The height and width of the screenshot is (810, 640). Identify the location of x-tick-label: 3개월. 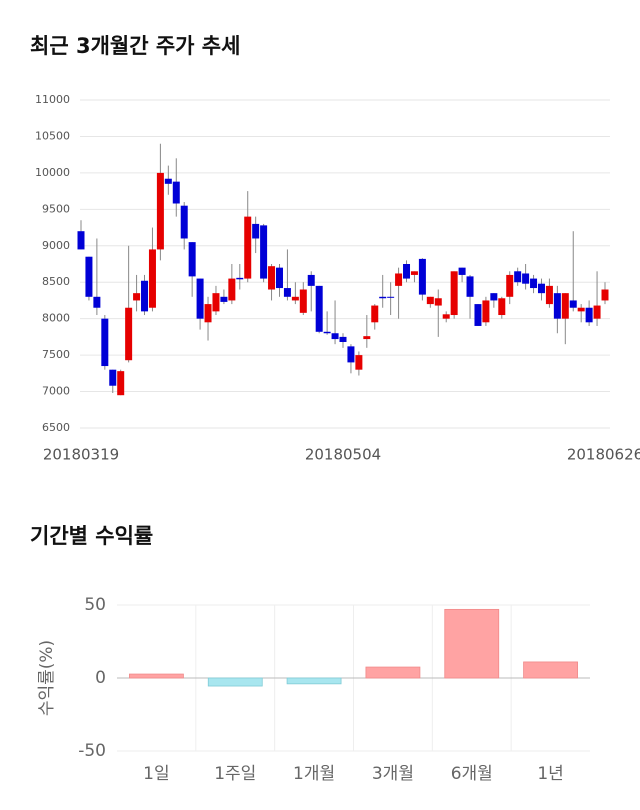
(393, 774).